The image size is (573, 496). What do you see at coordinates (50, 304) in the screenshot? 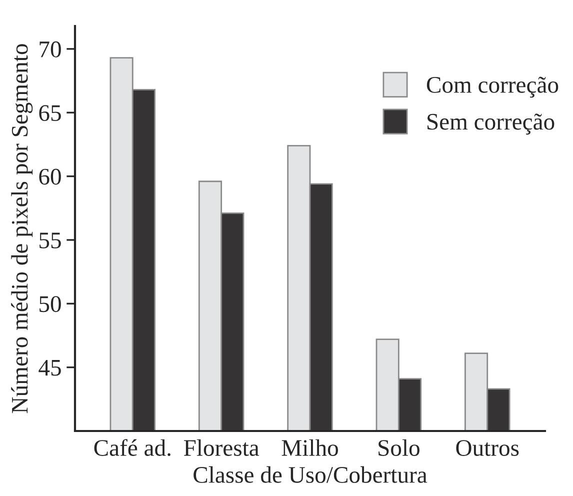
I see `y-tick-label: 50` at bounding box center [50, 304].